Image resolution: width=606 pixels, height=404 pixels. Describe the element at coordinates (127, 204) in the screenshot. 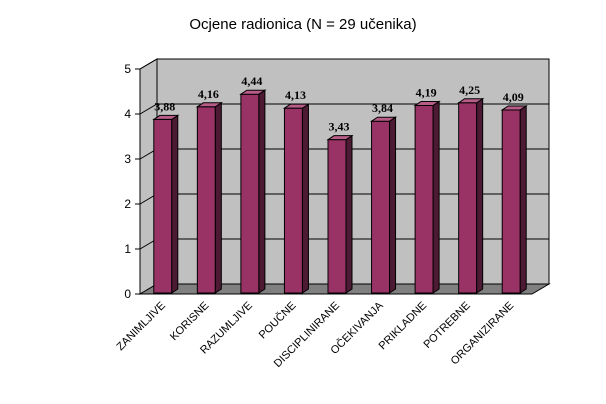

I see `y-tick-label: 2` at that location.